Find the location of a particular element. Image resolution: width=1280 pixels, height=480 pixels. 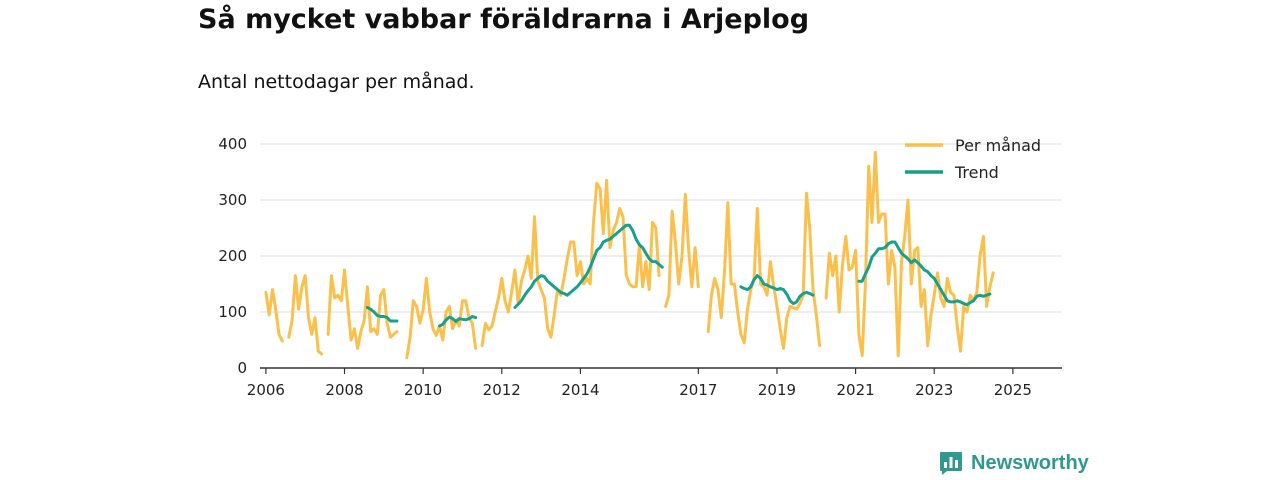

x-tick-label: 2021 is located at coordinates (856, 390).